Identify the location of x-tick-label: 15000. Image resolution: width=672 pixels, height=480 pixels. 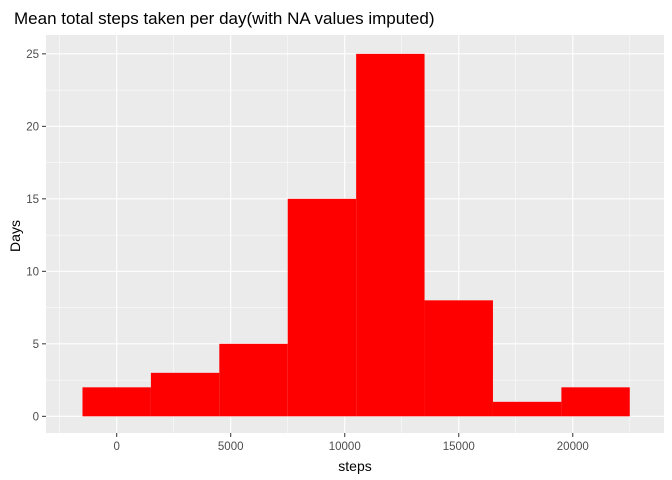
(459, 447).